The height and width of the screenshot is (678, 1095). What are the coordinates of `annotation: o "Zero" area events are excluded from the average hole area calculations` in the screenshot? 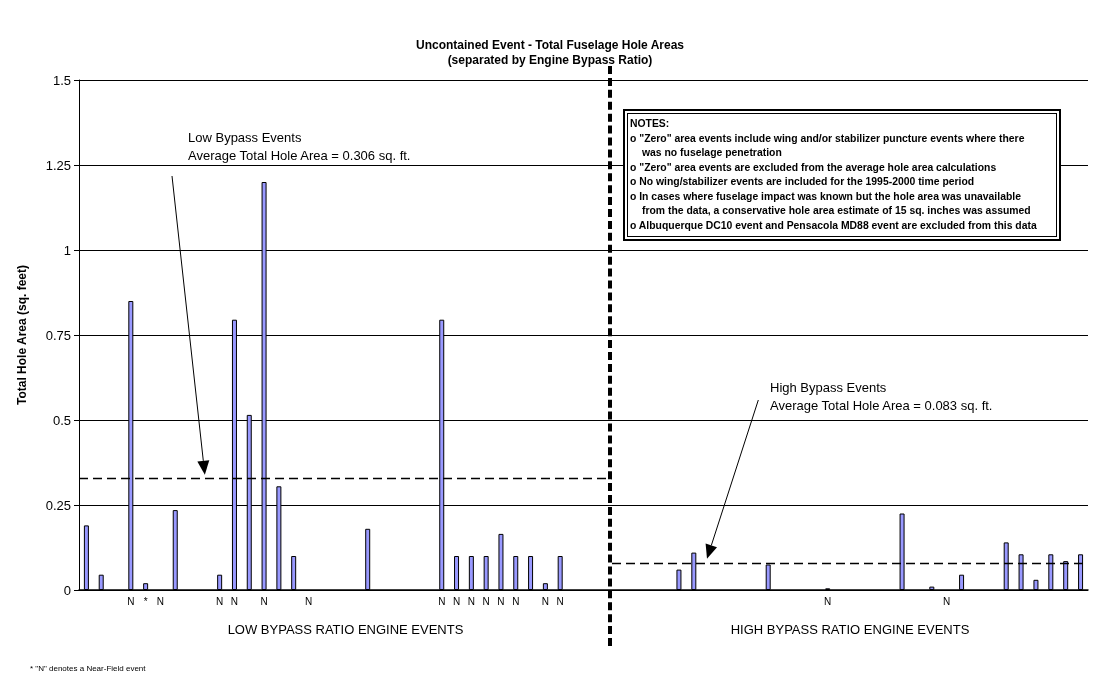 It's located at (814, 167).